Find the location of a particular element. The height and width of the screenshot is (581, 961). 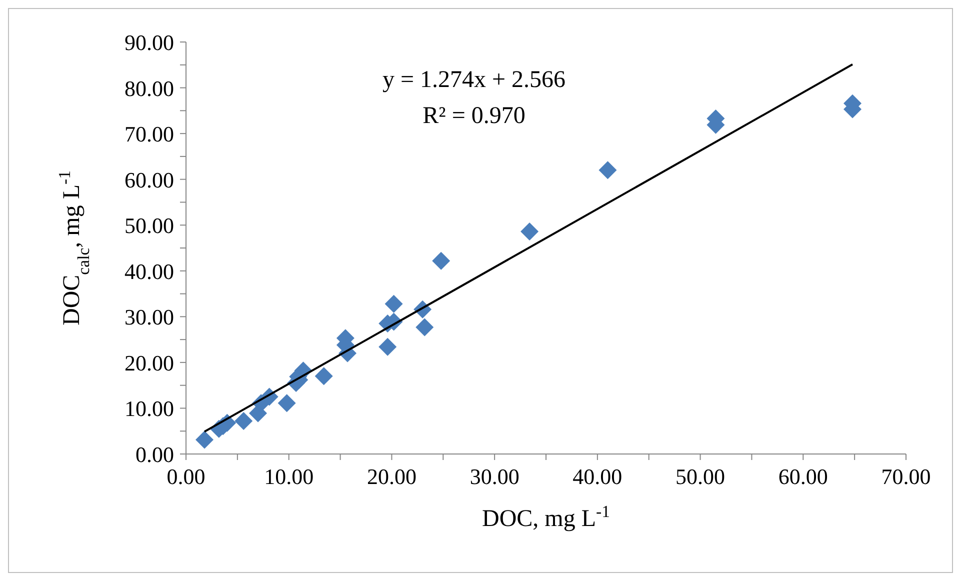

y-tick-label: 10.00 is located at coordinates (149, 409).